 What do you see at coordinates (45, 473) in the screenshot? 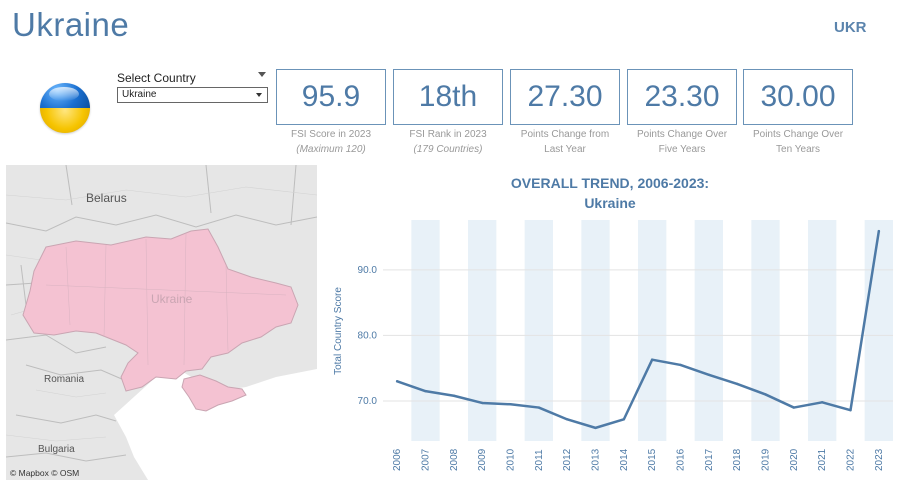
I see `map-credit: © Mapbox © OSM` at bounding box center [45, 473].